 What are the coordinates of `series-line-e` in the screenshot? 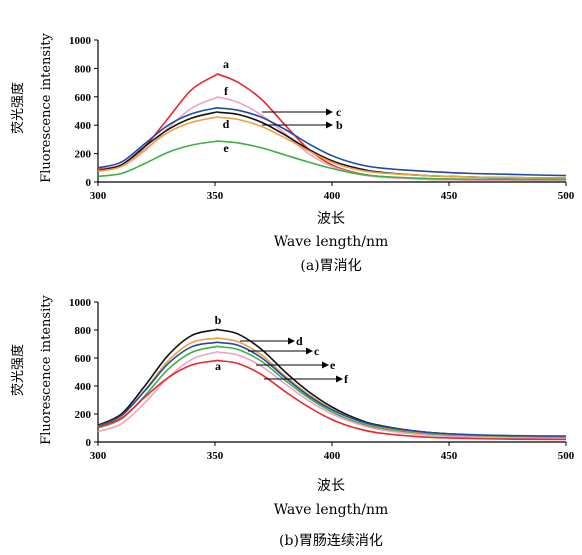 It's located at (332, 160).